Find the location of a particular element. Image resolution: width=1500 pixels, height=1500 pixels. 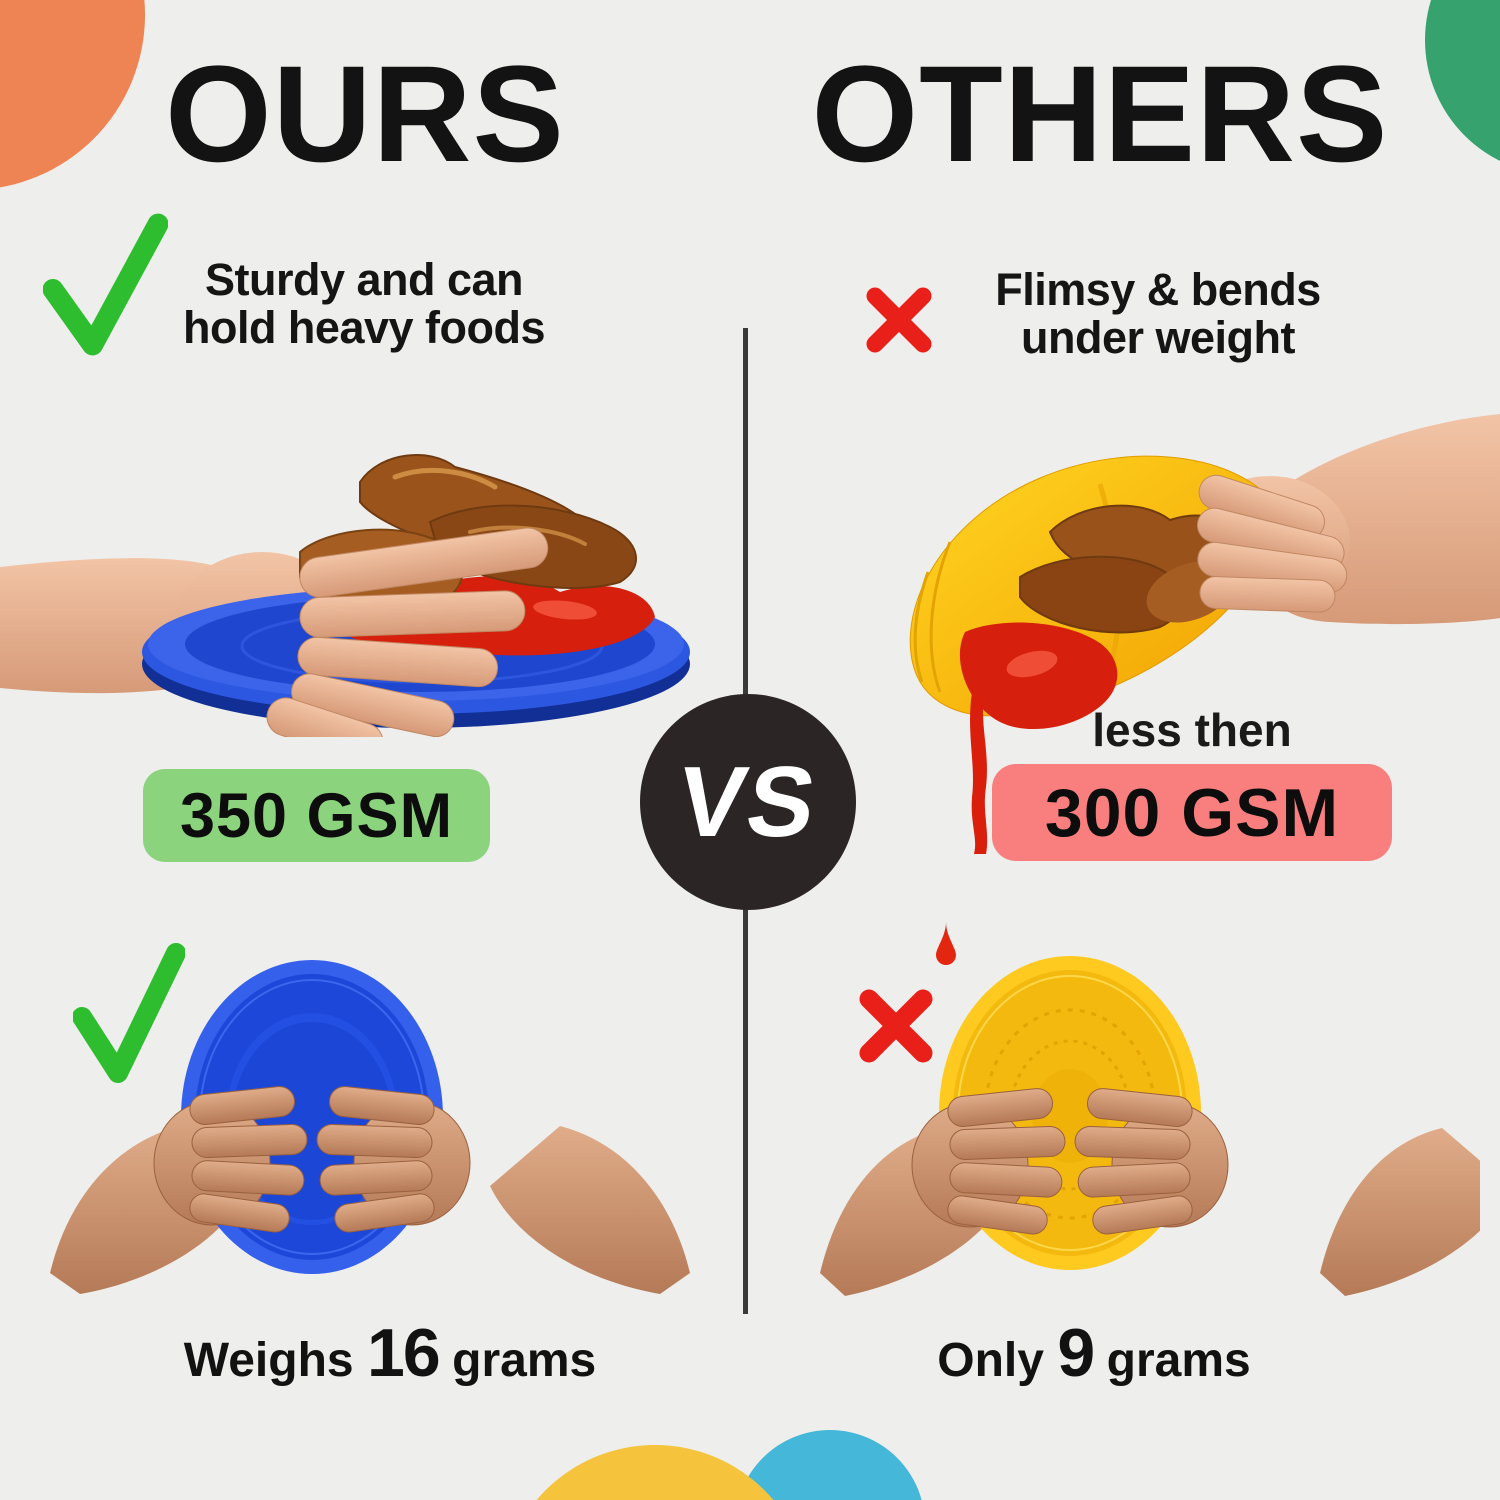

vs-label: VS is located at coordinates (748, 801).